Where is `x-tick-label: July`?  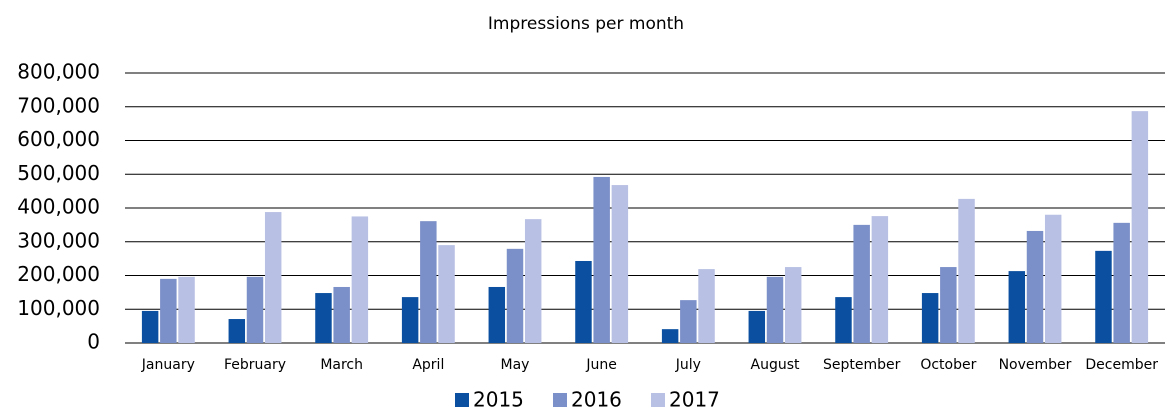
x-tick-label: July is located at coordinates (688, 365).